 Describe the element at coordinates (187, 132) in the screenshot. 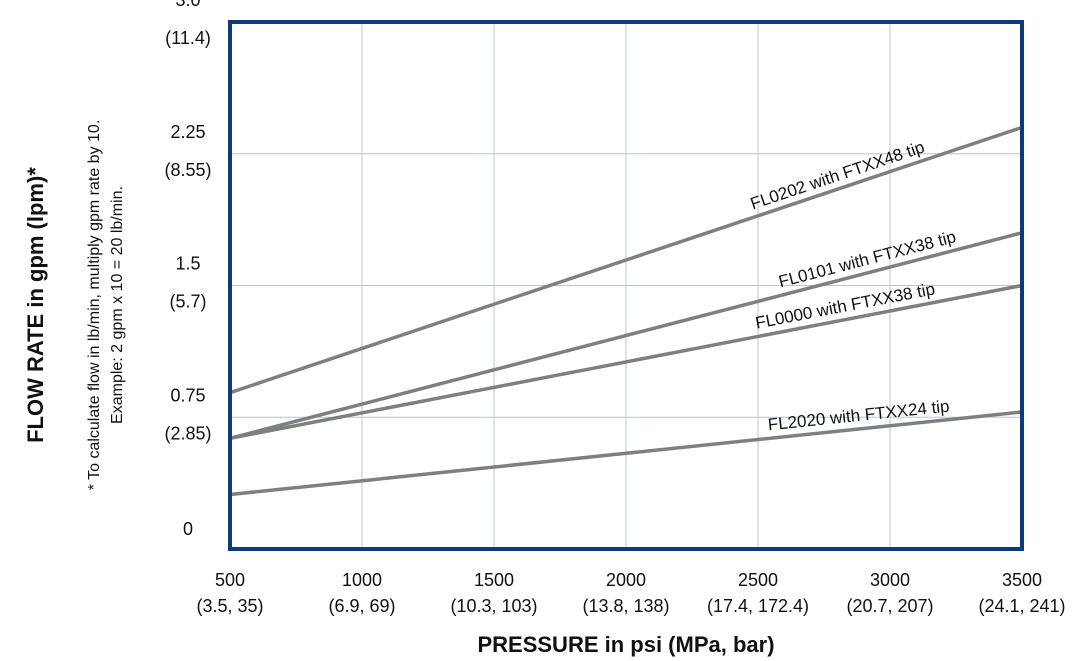

I see `y-tick-label: 2.25` at that location.